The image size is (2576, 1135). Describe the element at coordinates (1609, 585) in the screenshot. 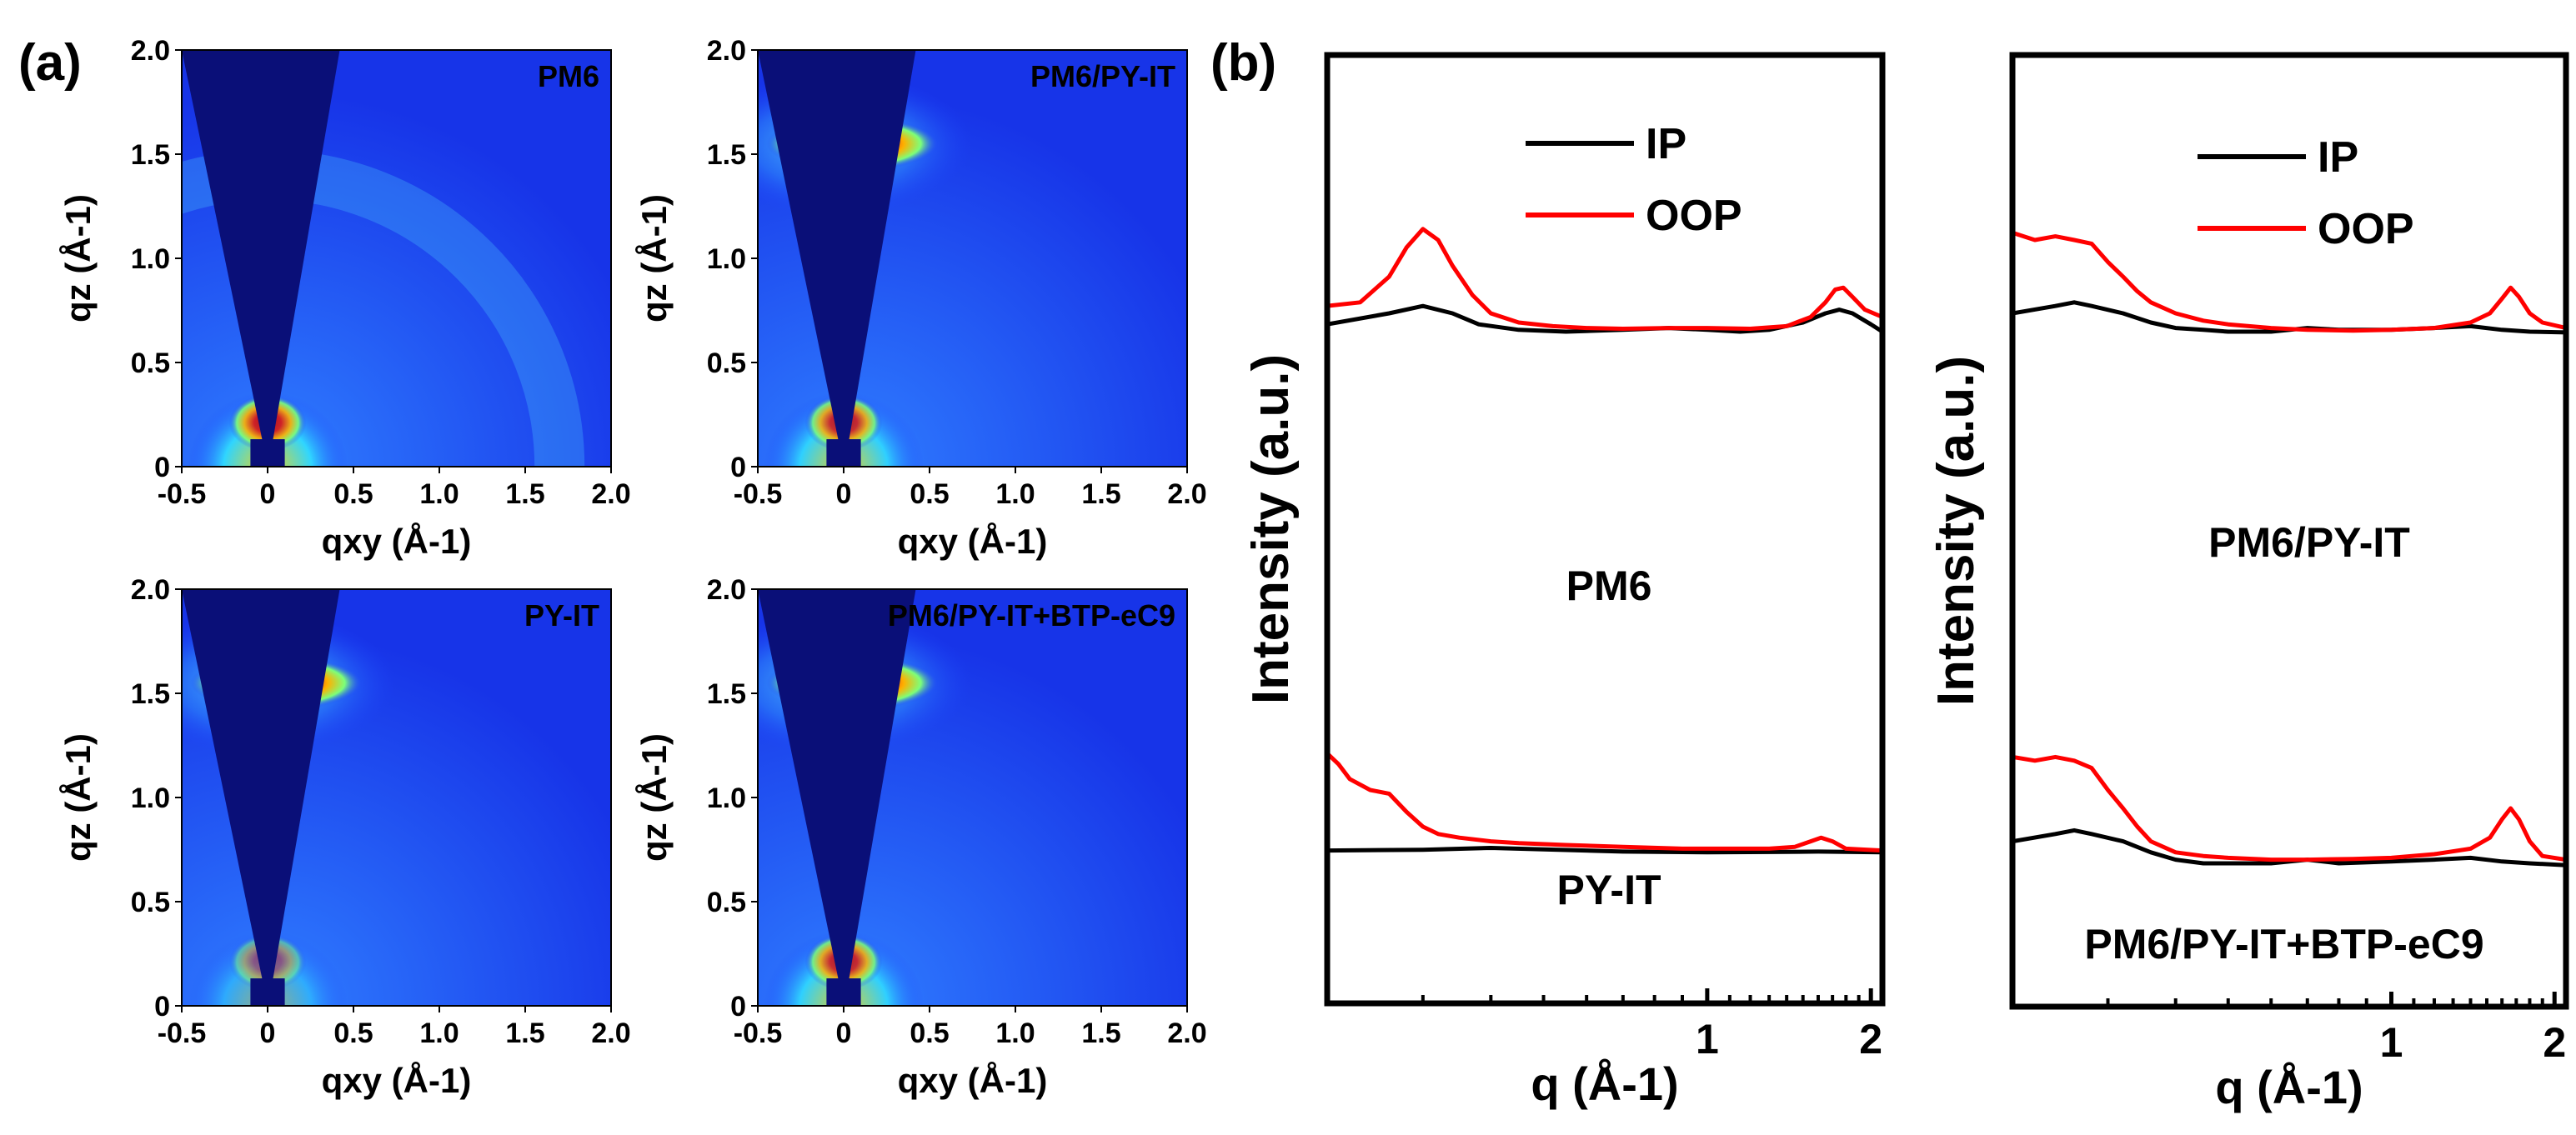

I see `group-label: PM6` at that location.